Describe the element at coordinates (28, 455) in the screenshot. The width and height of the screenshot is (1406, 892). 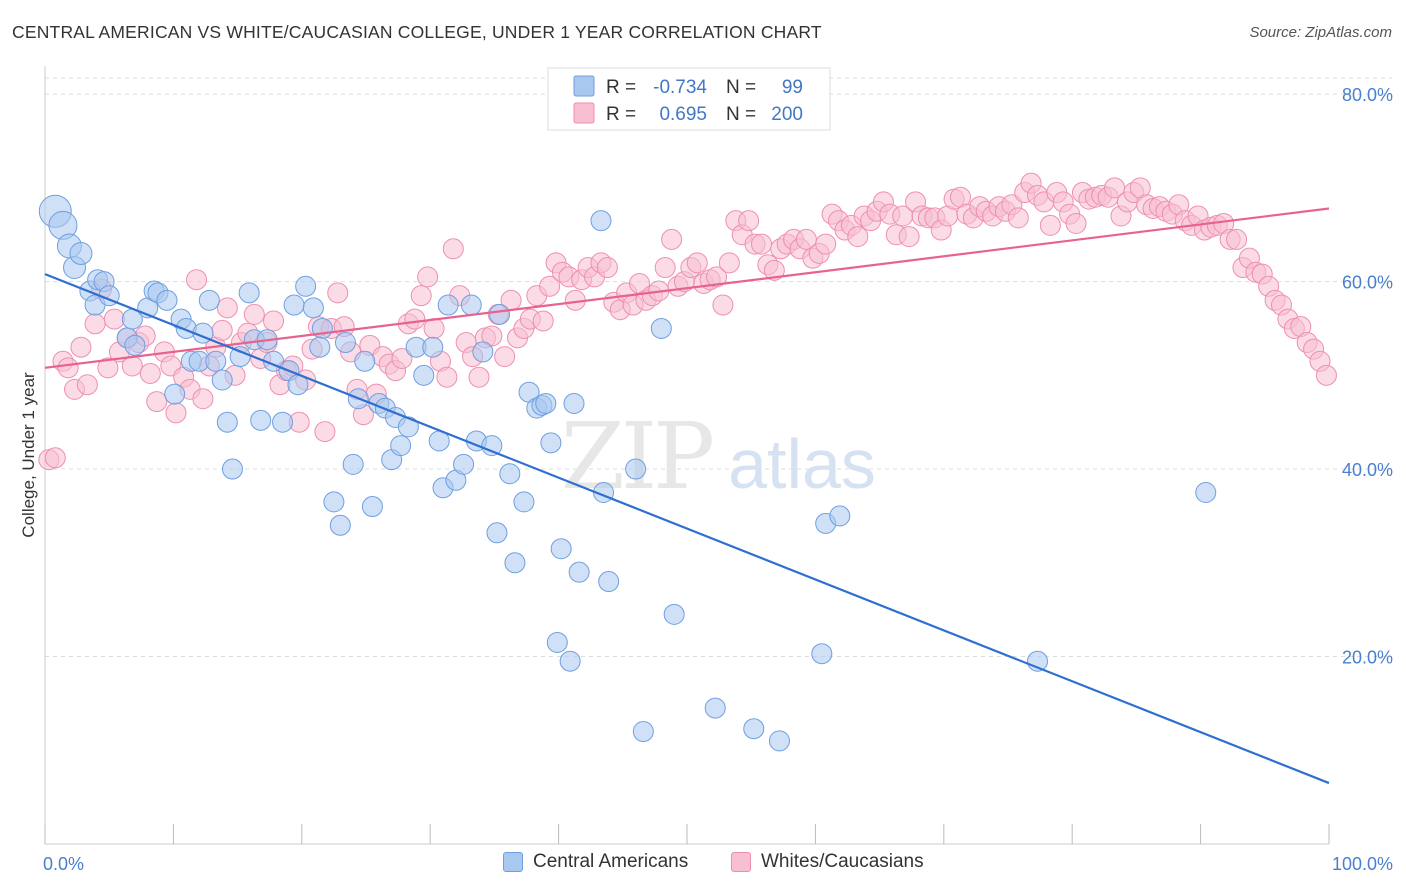
I see `y-axis-label: College, Under 1 year` at that location.